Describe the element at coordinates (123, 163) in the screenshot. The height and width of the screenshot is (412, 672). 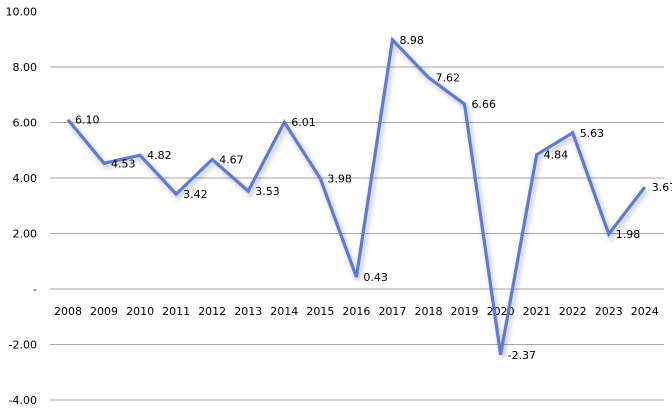
I see `data-label: 4.53` at that location.